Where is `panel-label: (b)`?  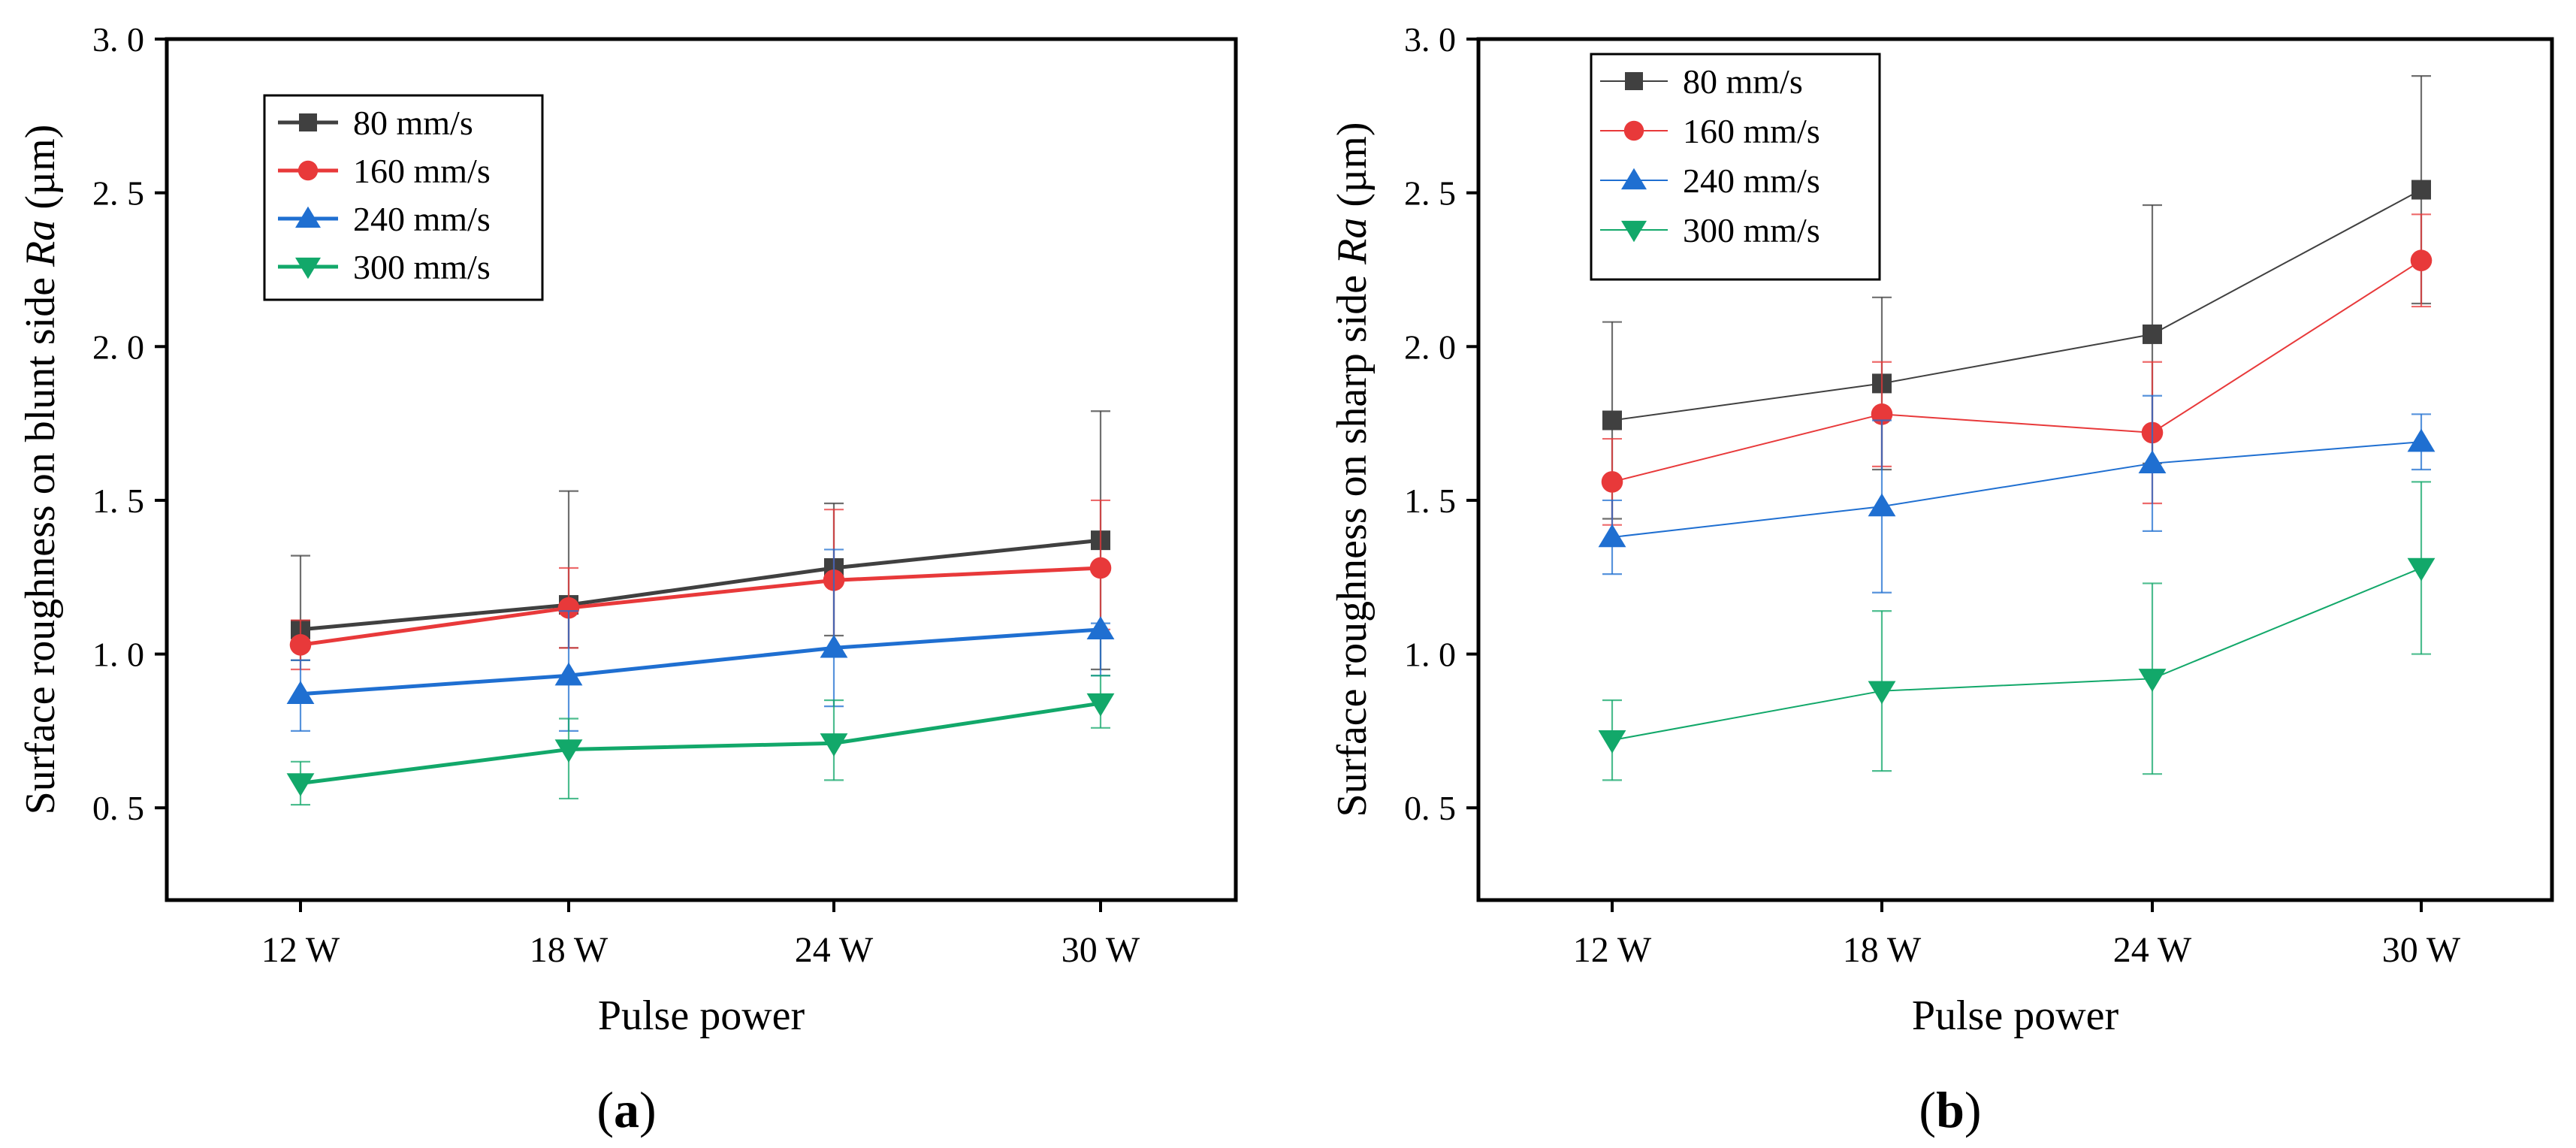 panel-label: (b) is located at coordinates (1950, 1109).